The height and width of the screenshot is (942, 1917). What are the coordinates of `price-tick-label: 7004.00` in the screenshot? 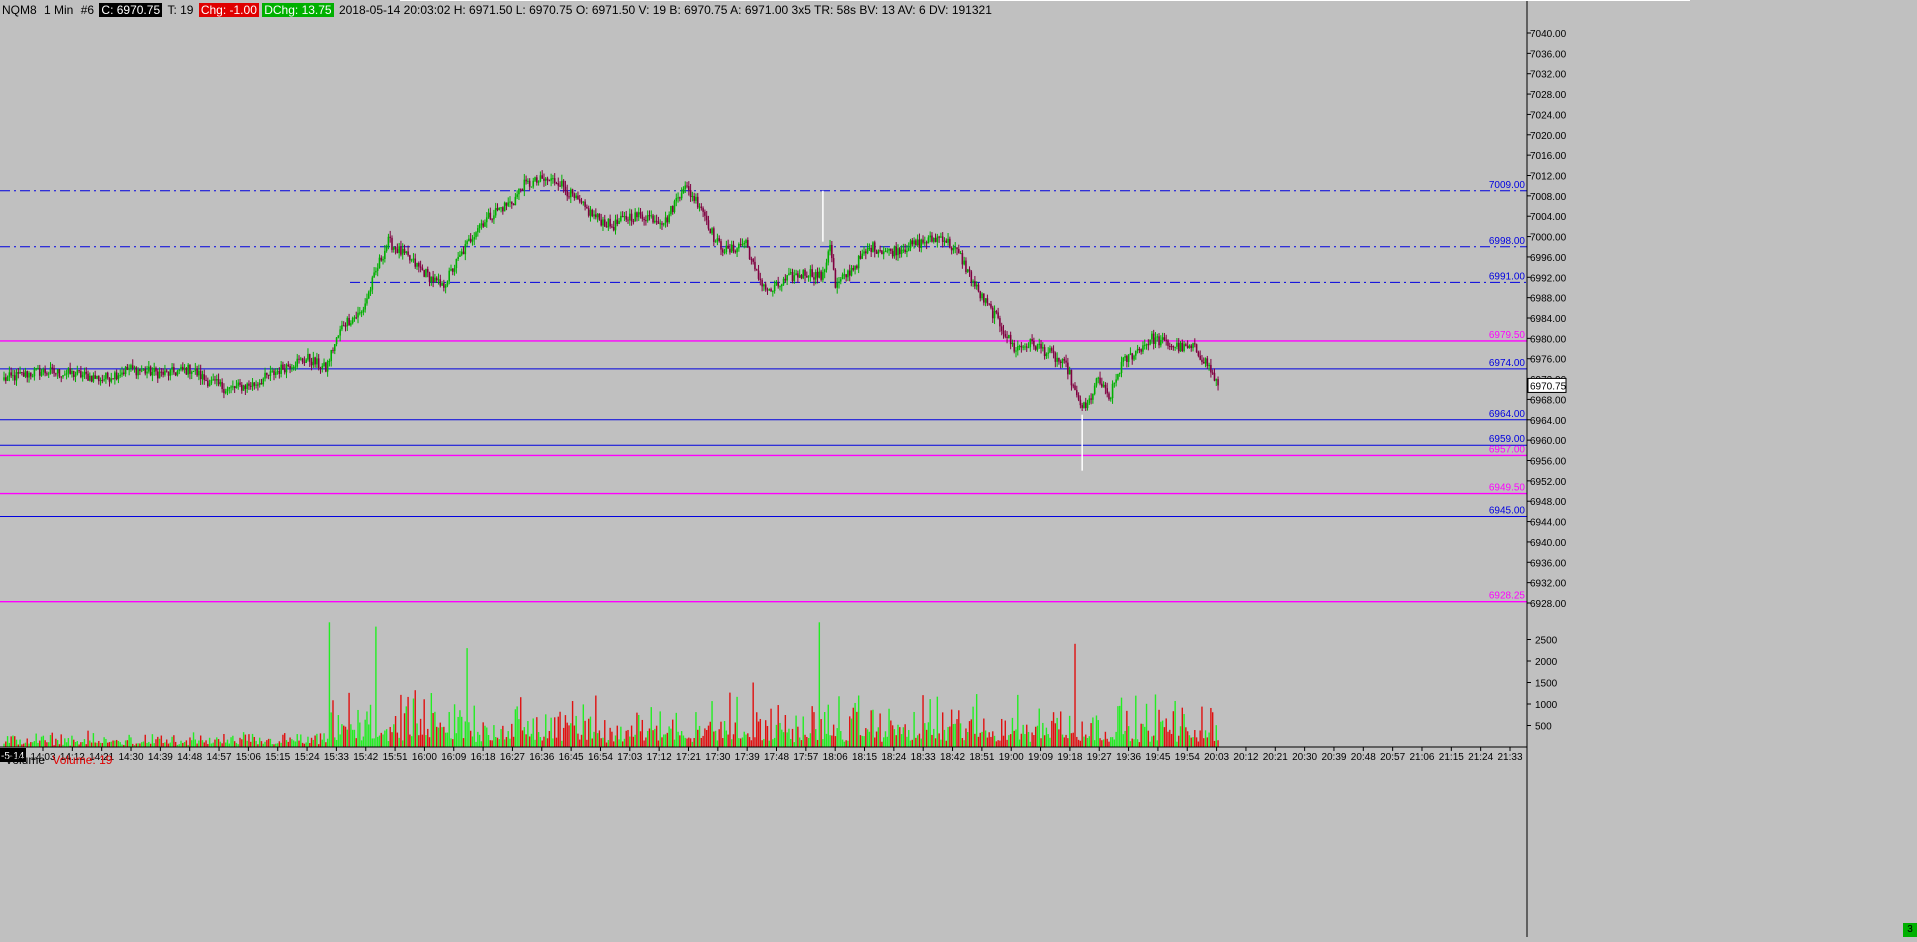 It's located at (1548, 217).